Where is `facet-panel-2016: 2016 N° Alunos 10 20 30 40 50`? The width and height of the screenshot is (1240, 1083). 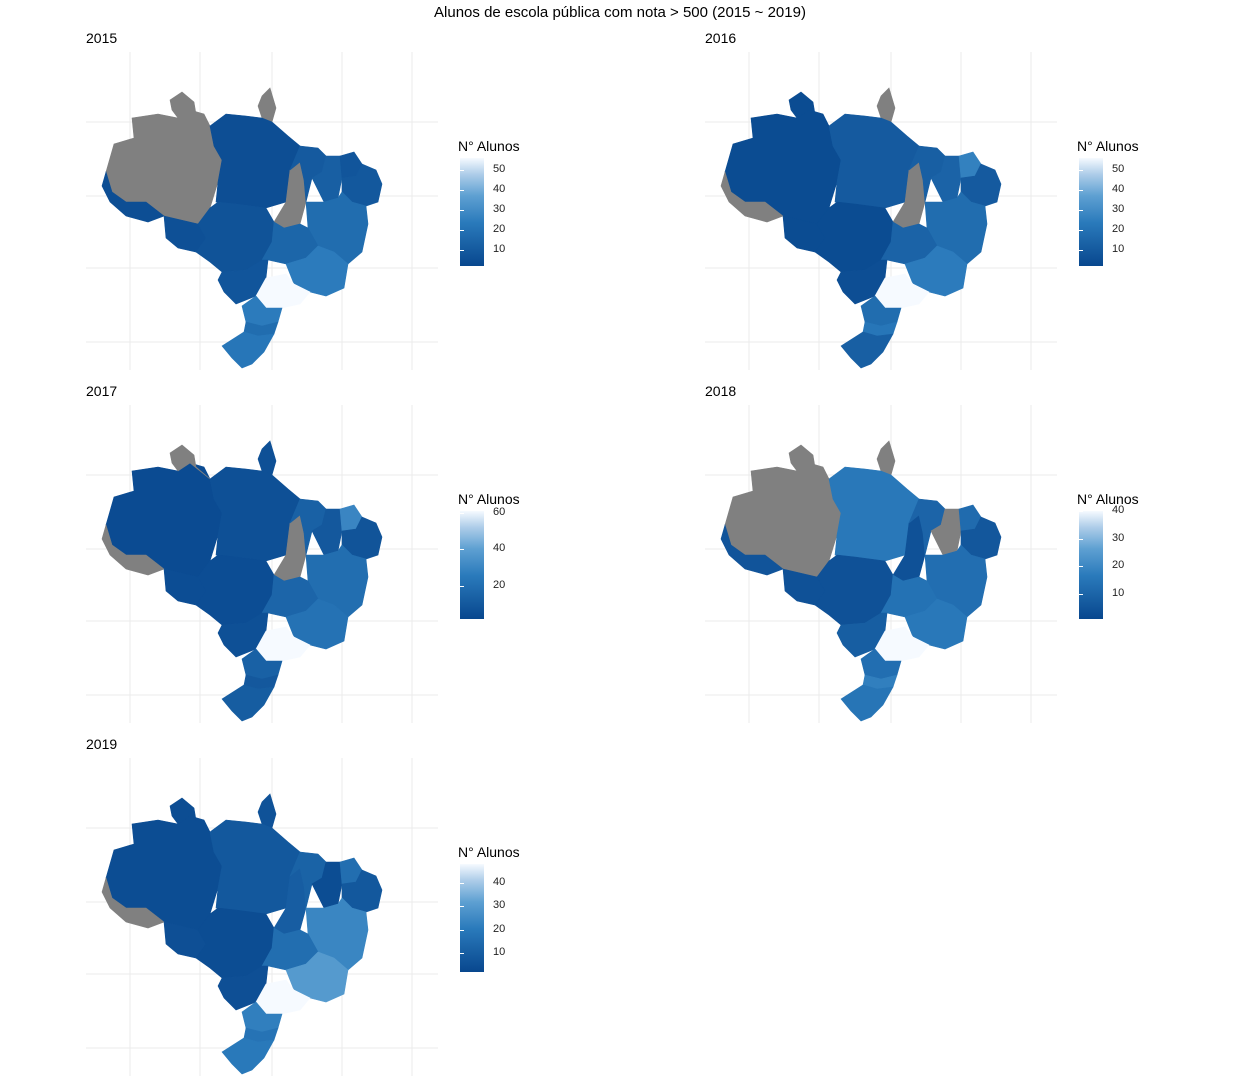
facet-panel-2016: 2016 N° Alunos 10 20 30 40 50 is located at coordinates (945, 200).